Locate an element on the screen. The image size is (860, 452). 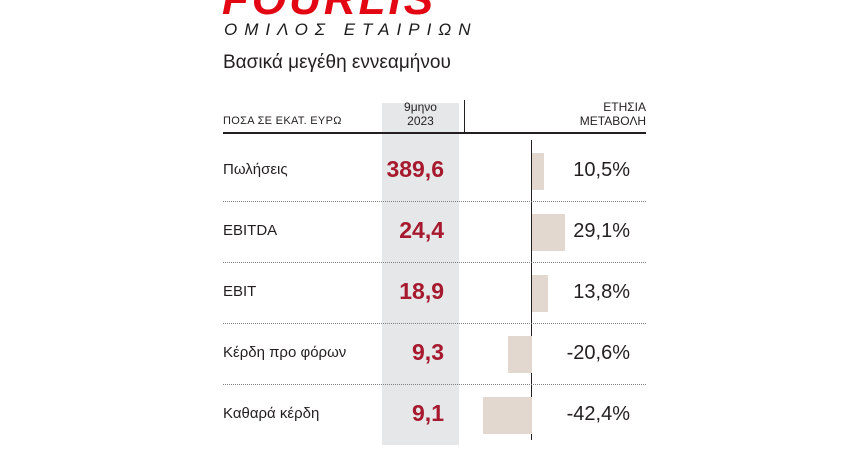
header-period: 9μηνο 2023 is located at coordinates (420, 114).